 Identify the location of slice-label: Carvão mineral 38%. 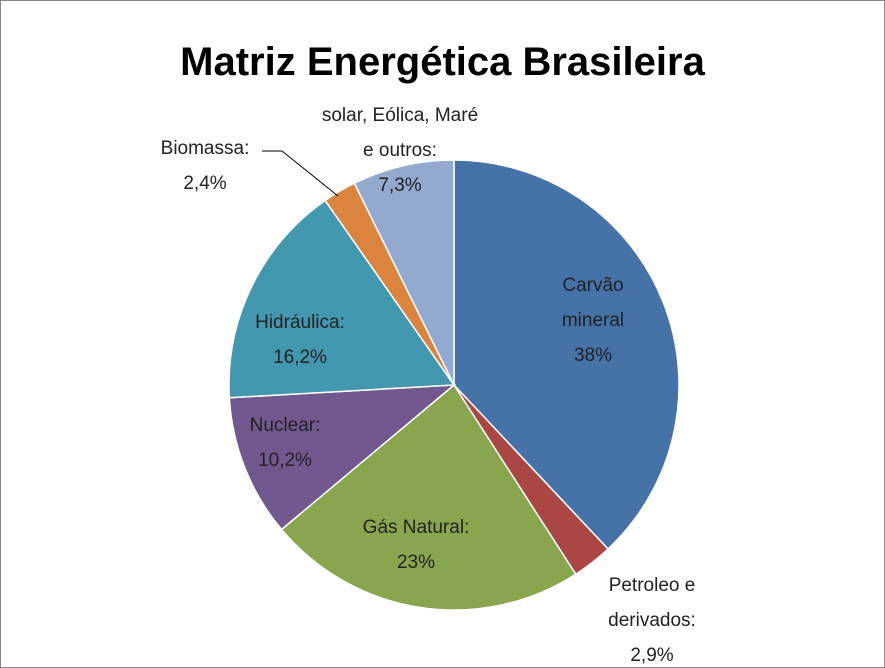
(593, 320).